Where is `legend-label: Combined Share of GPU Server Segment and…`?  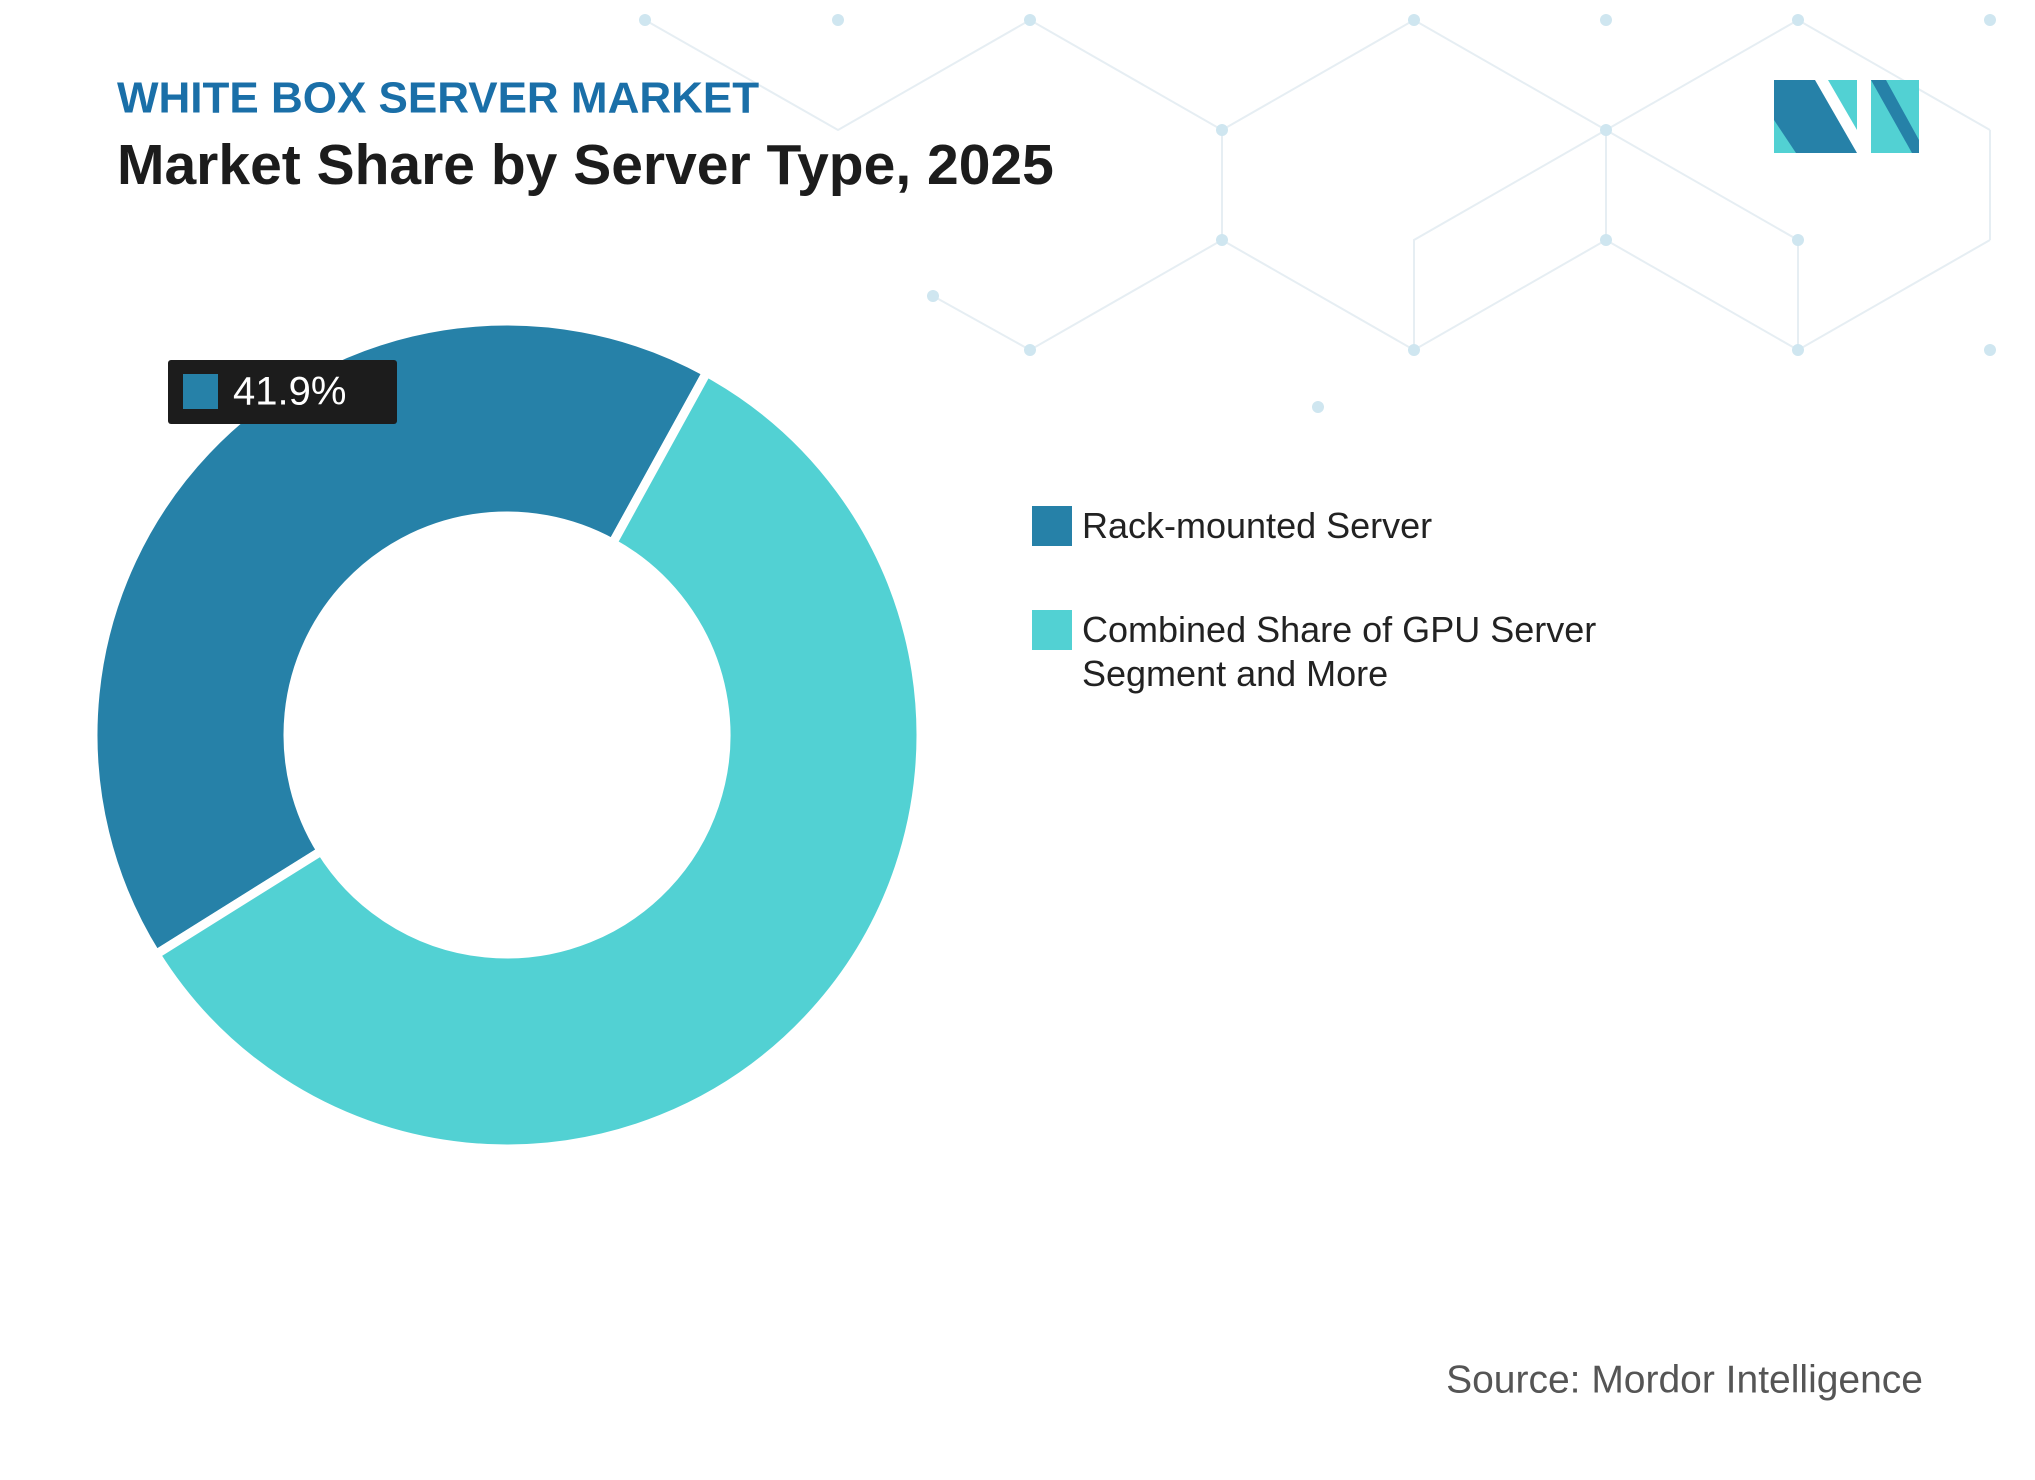
legend-label: Combined Share of GPU Server Segment and… is located at coordinates (1339, 651).